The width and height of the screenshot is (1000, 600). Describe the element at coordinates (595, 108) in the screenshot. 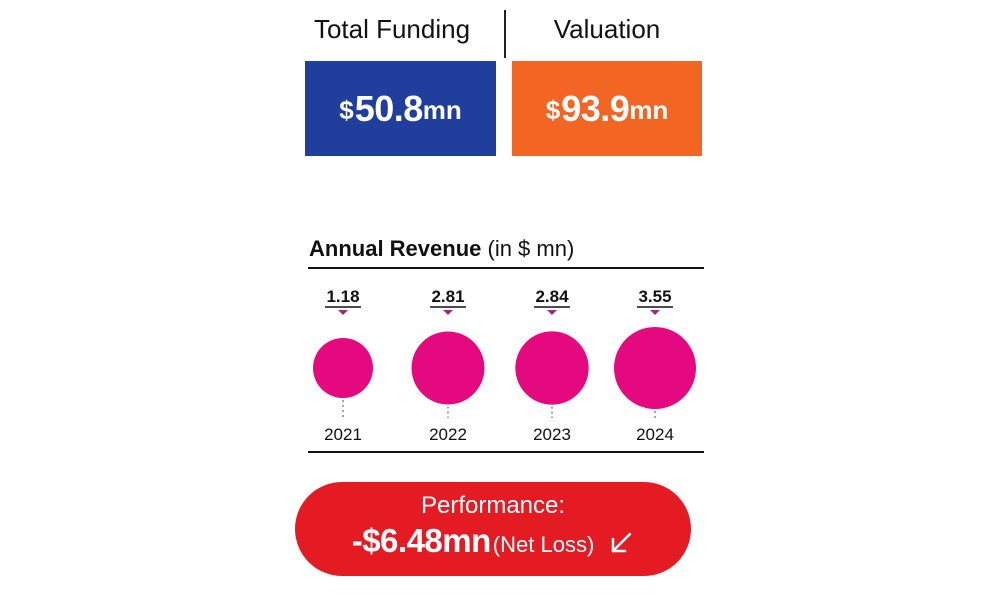

I see `valuation-amount: 93.9` at that location.